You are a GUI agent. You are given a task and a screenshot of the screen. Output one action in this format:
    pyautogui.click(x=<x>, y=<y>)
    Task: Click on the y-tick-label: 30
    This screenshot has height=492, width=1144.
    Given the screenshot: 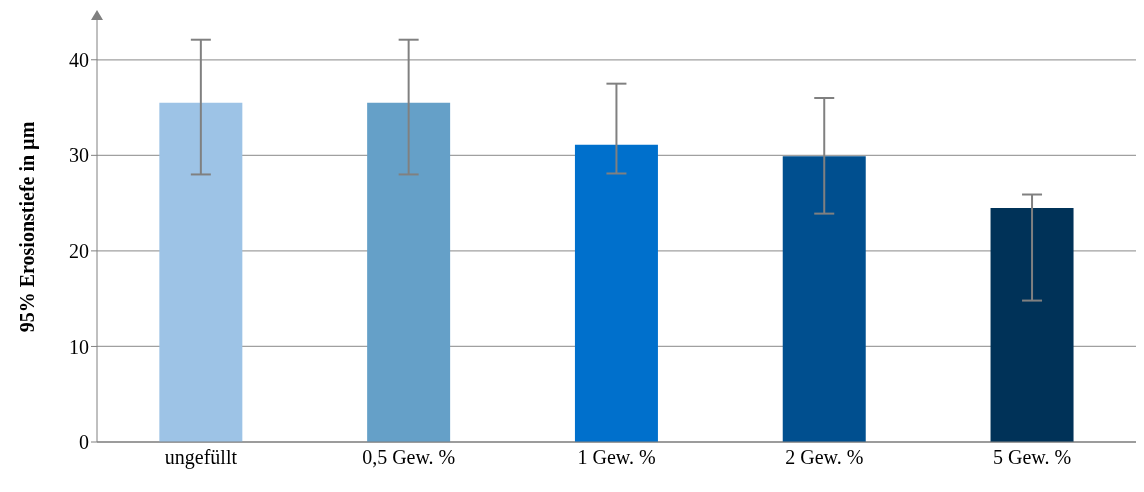 What is the action you would take?
    pyautogui.click(x=79, y=155)
    